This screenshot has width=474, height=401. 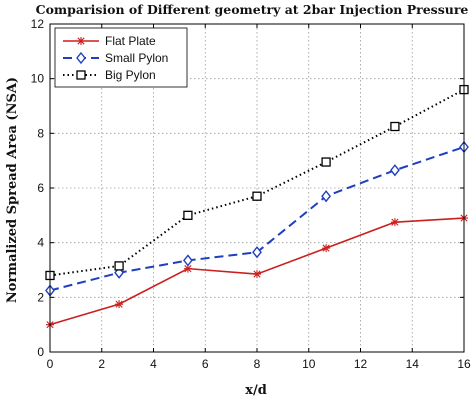 I want to click on y-tick-label: 12, so click(x=38, y=24).